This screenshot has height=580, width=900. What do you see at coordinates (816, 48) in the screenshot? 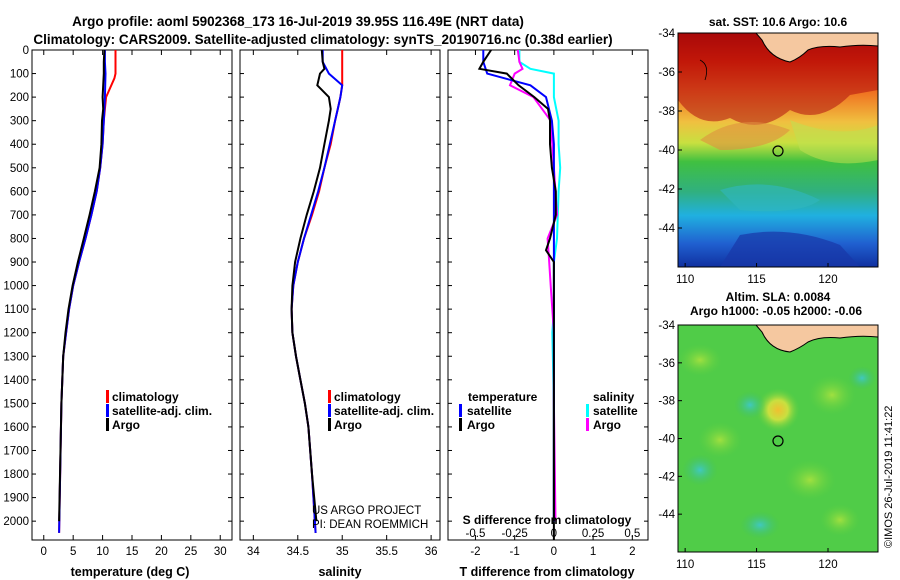
I see `australia-landmass` at bounding box center [816, 48].